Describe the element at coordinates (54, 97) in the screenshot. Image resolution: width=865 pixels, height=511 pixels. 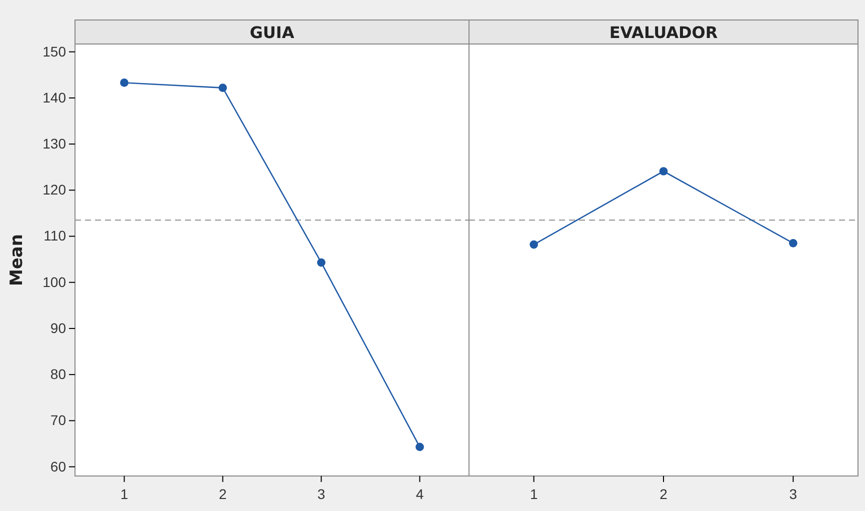
I see `y-tick-label: 140` at that location.